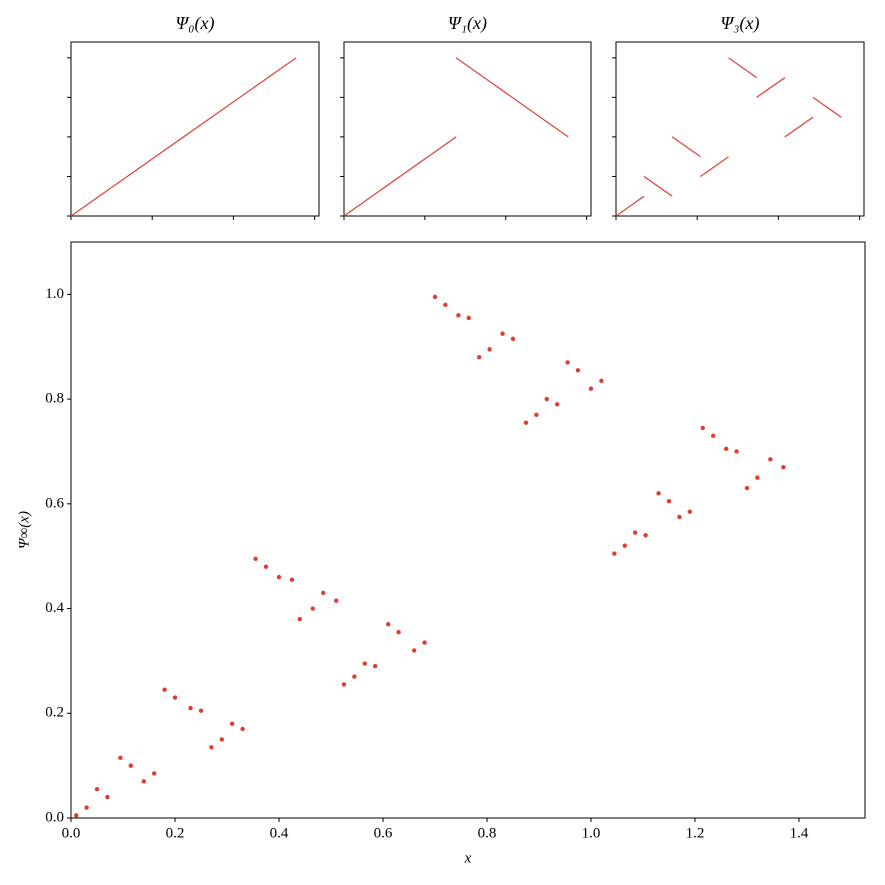 The width and height of the screenshot is (885, 885). I want to click on chart-title: Ψ₁(x), so click(467, 23).